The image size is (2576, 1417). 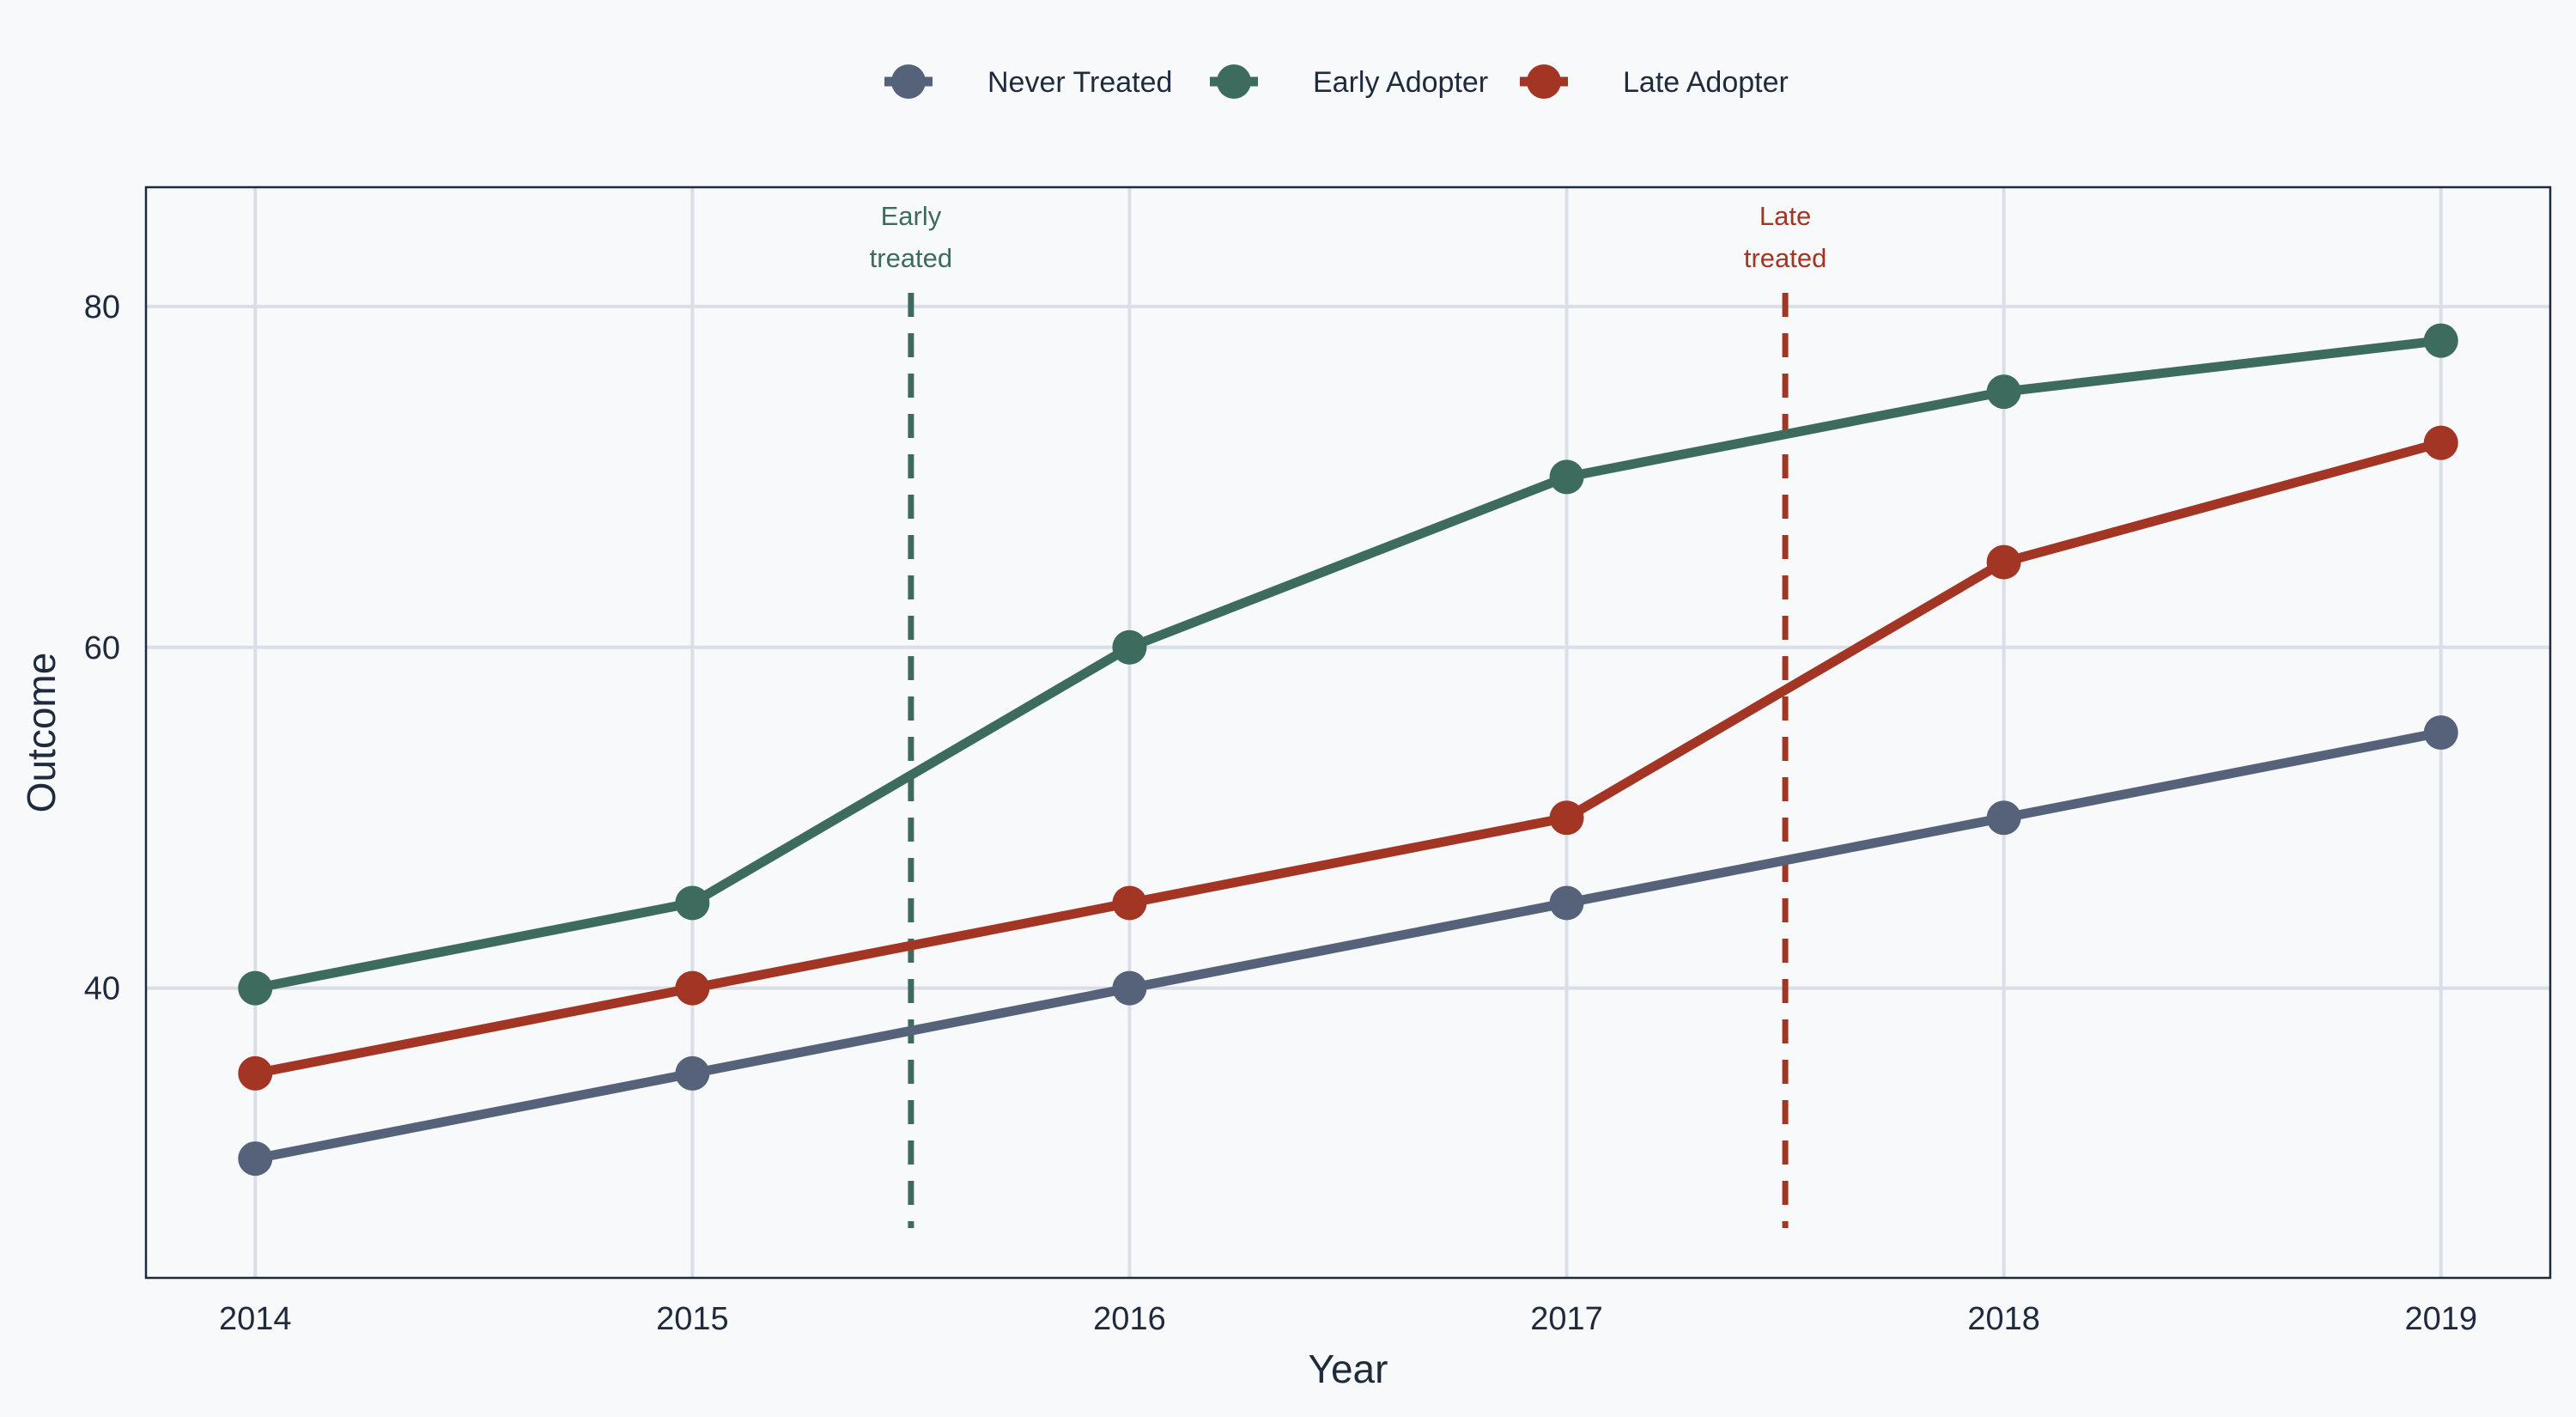 What do you see at coordinates (911, 216) in the screenshot?
I see `treatment-label-line1: Early` at bounding box center [911, 216].